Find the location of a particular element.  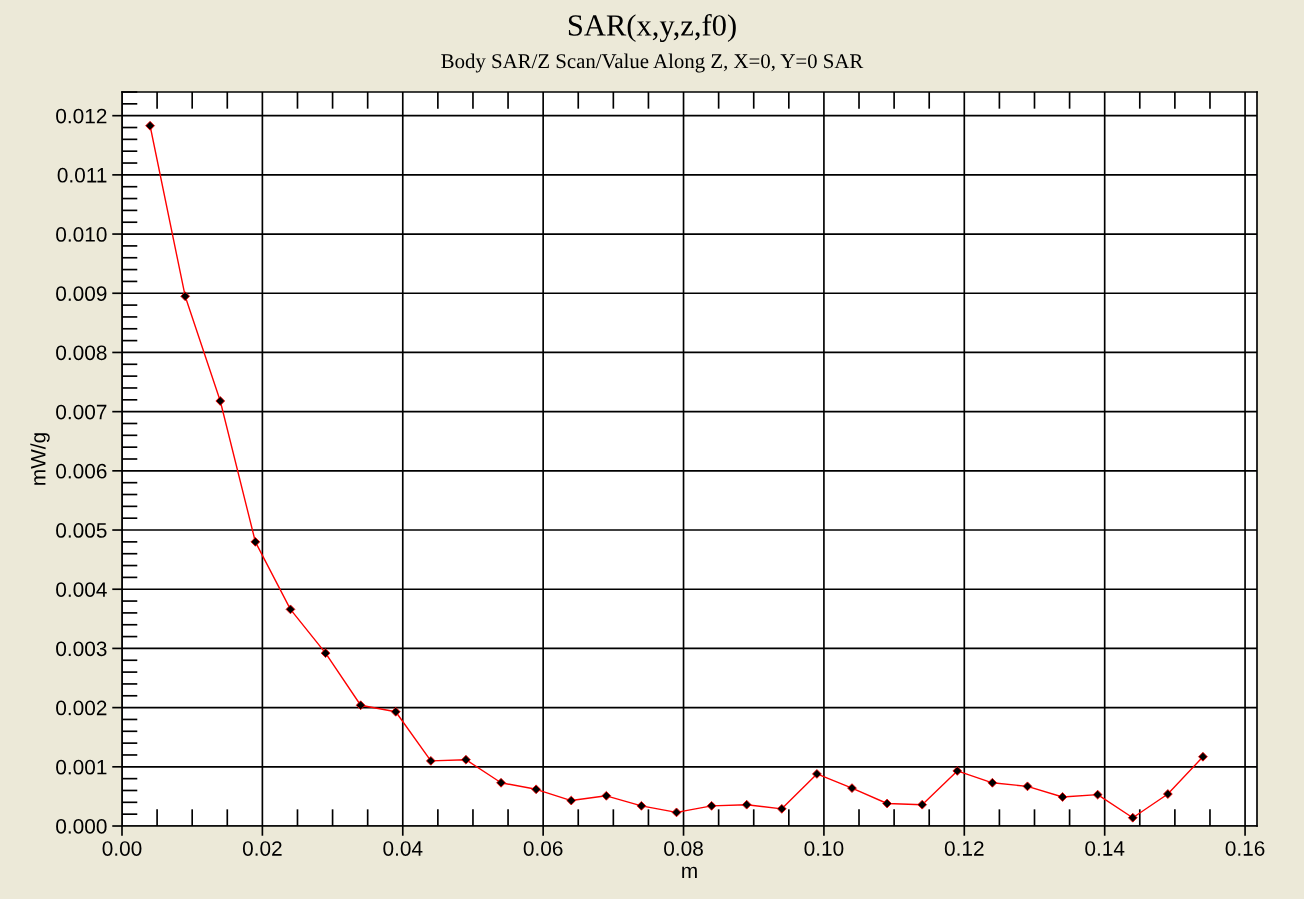

x-tick-label: 0.02 is located at coordinates (262, 848).